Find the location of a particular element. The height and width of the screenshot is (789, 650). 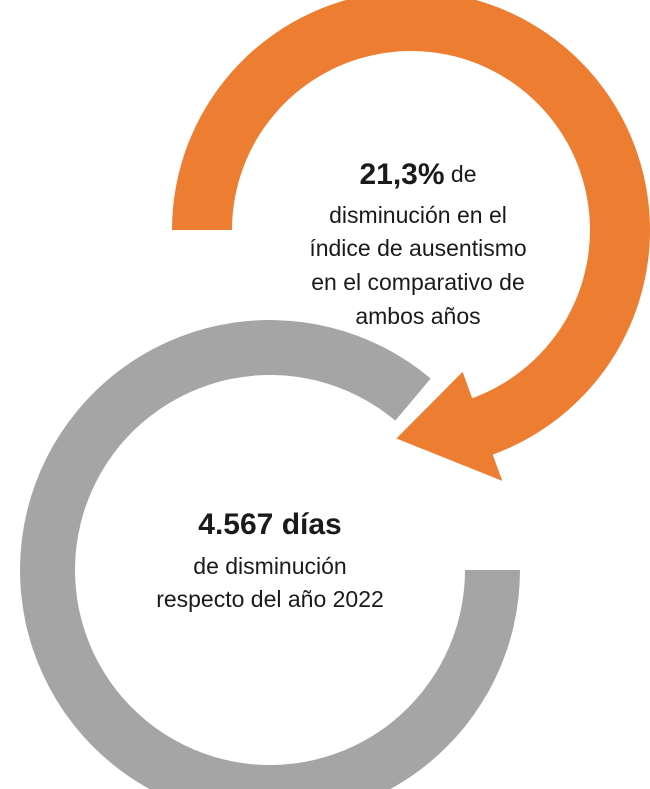

top-line: en el comparativo de is located at coordinates (418, 282).